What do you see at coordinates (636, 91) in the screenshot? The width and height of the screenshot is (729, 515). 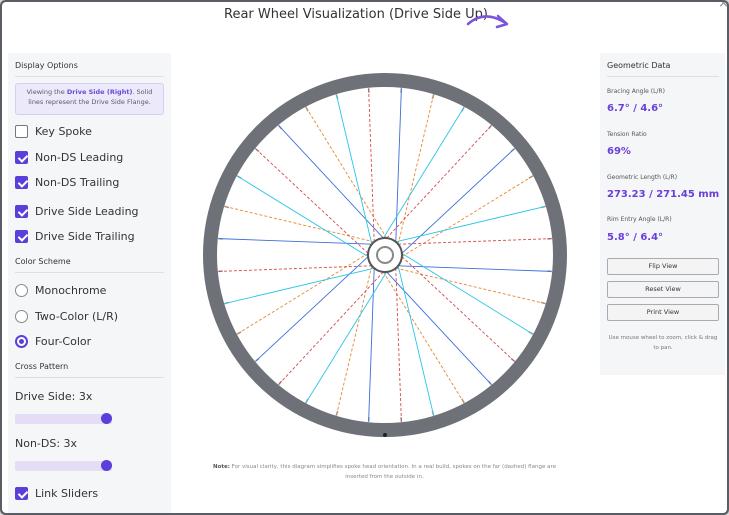 I see `bracing-angle-label: Bracing Angle (L/R)` at bounding box center [636, 91].